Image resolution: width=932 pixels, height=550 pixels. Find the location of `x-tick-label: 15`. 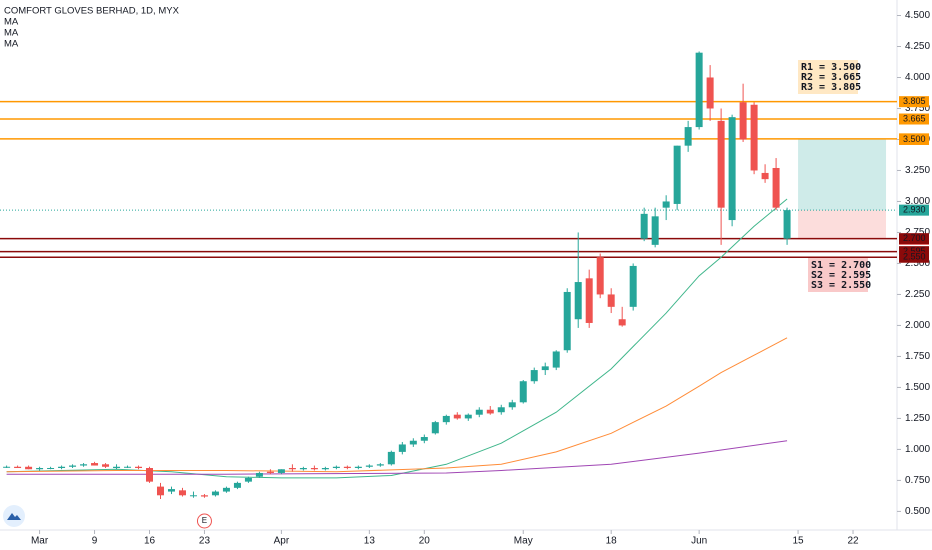

x-tick-label: 15 is located at coordinates (799, 541).